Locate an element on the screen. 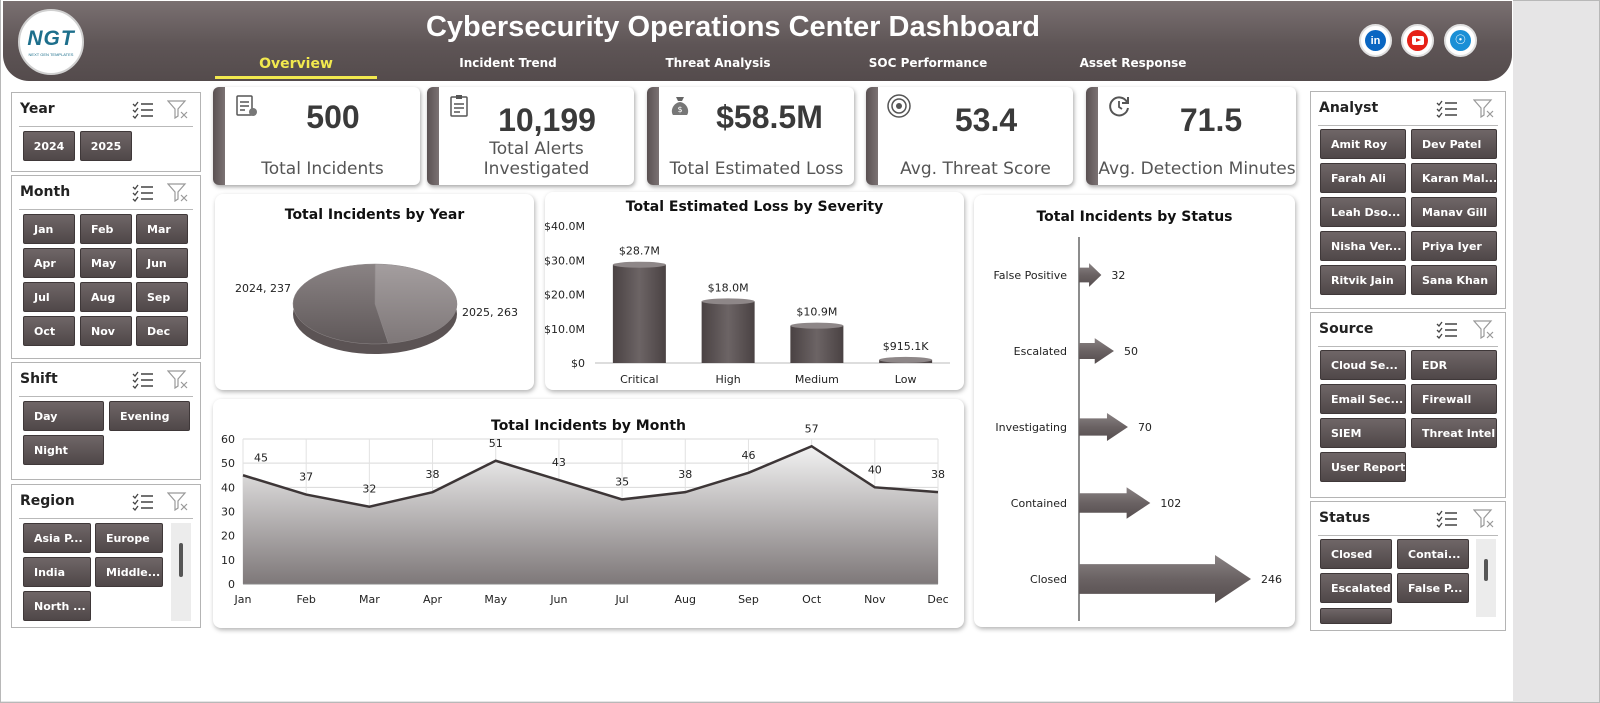 The height and width of the screenshot is (703, 1600). kpi-total-incidents: 500 Total Incidents is located at coordinates (316, 136).